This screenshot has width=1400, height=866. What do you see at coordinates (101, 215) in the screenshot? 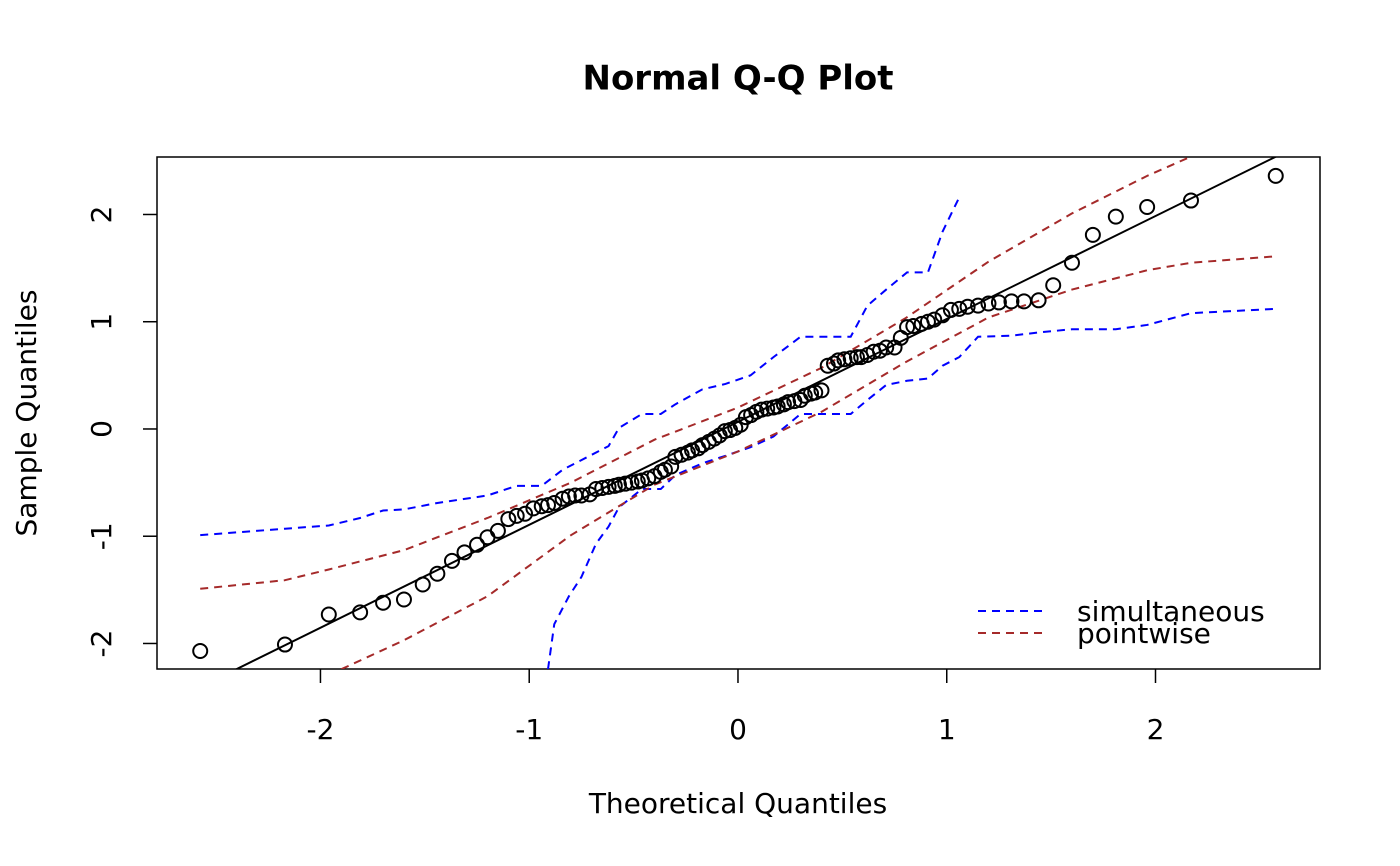
I see `y-tick-label: 2` at bounding box center [101, 215].